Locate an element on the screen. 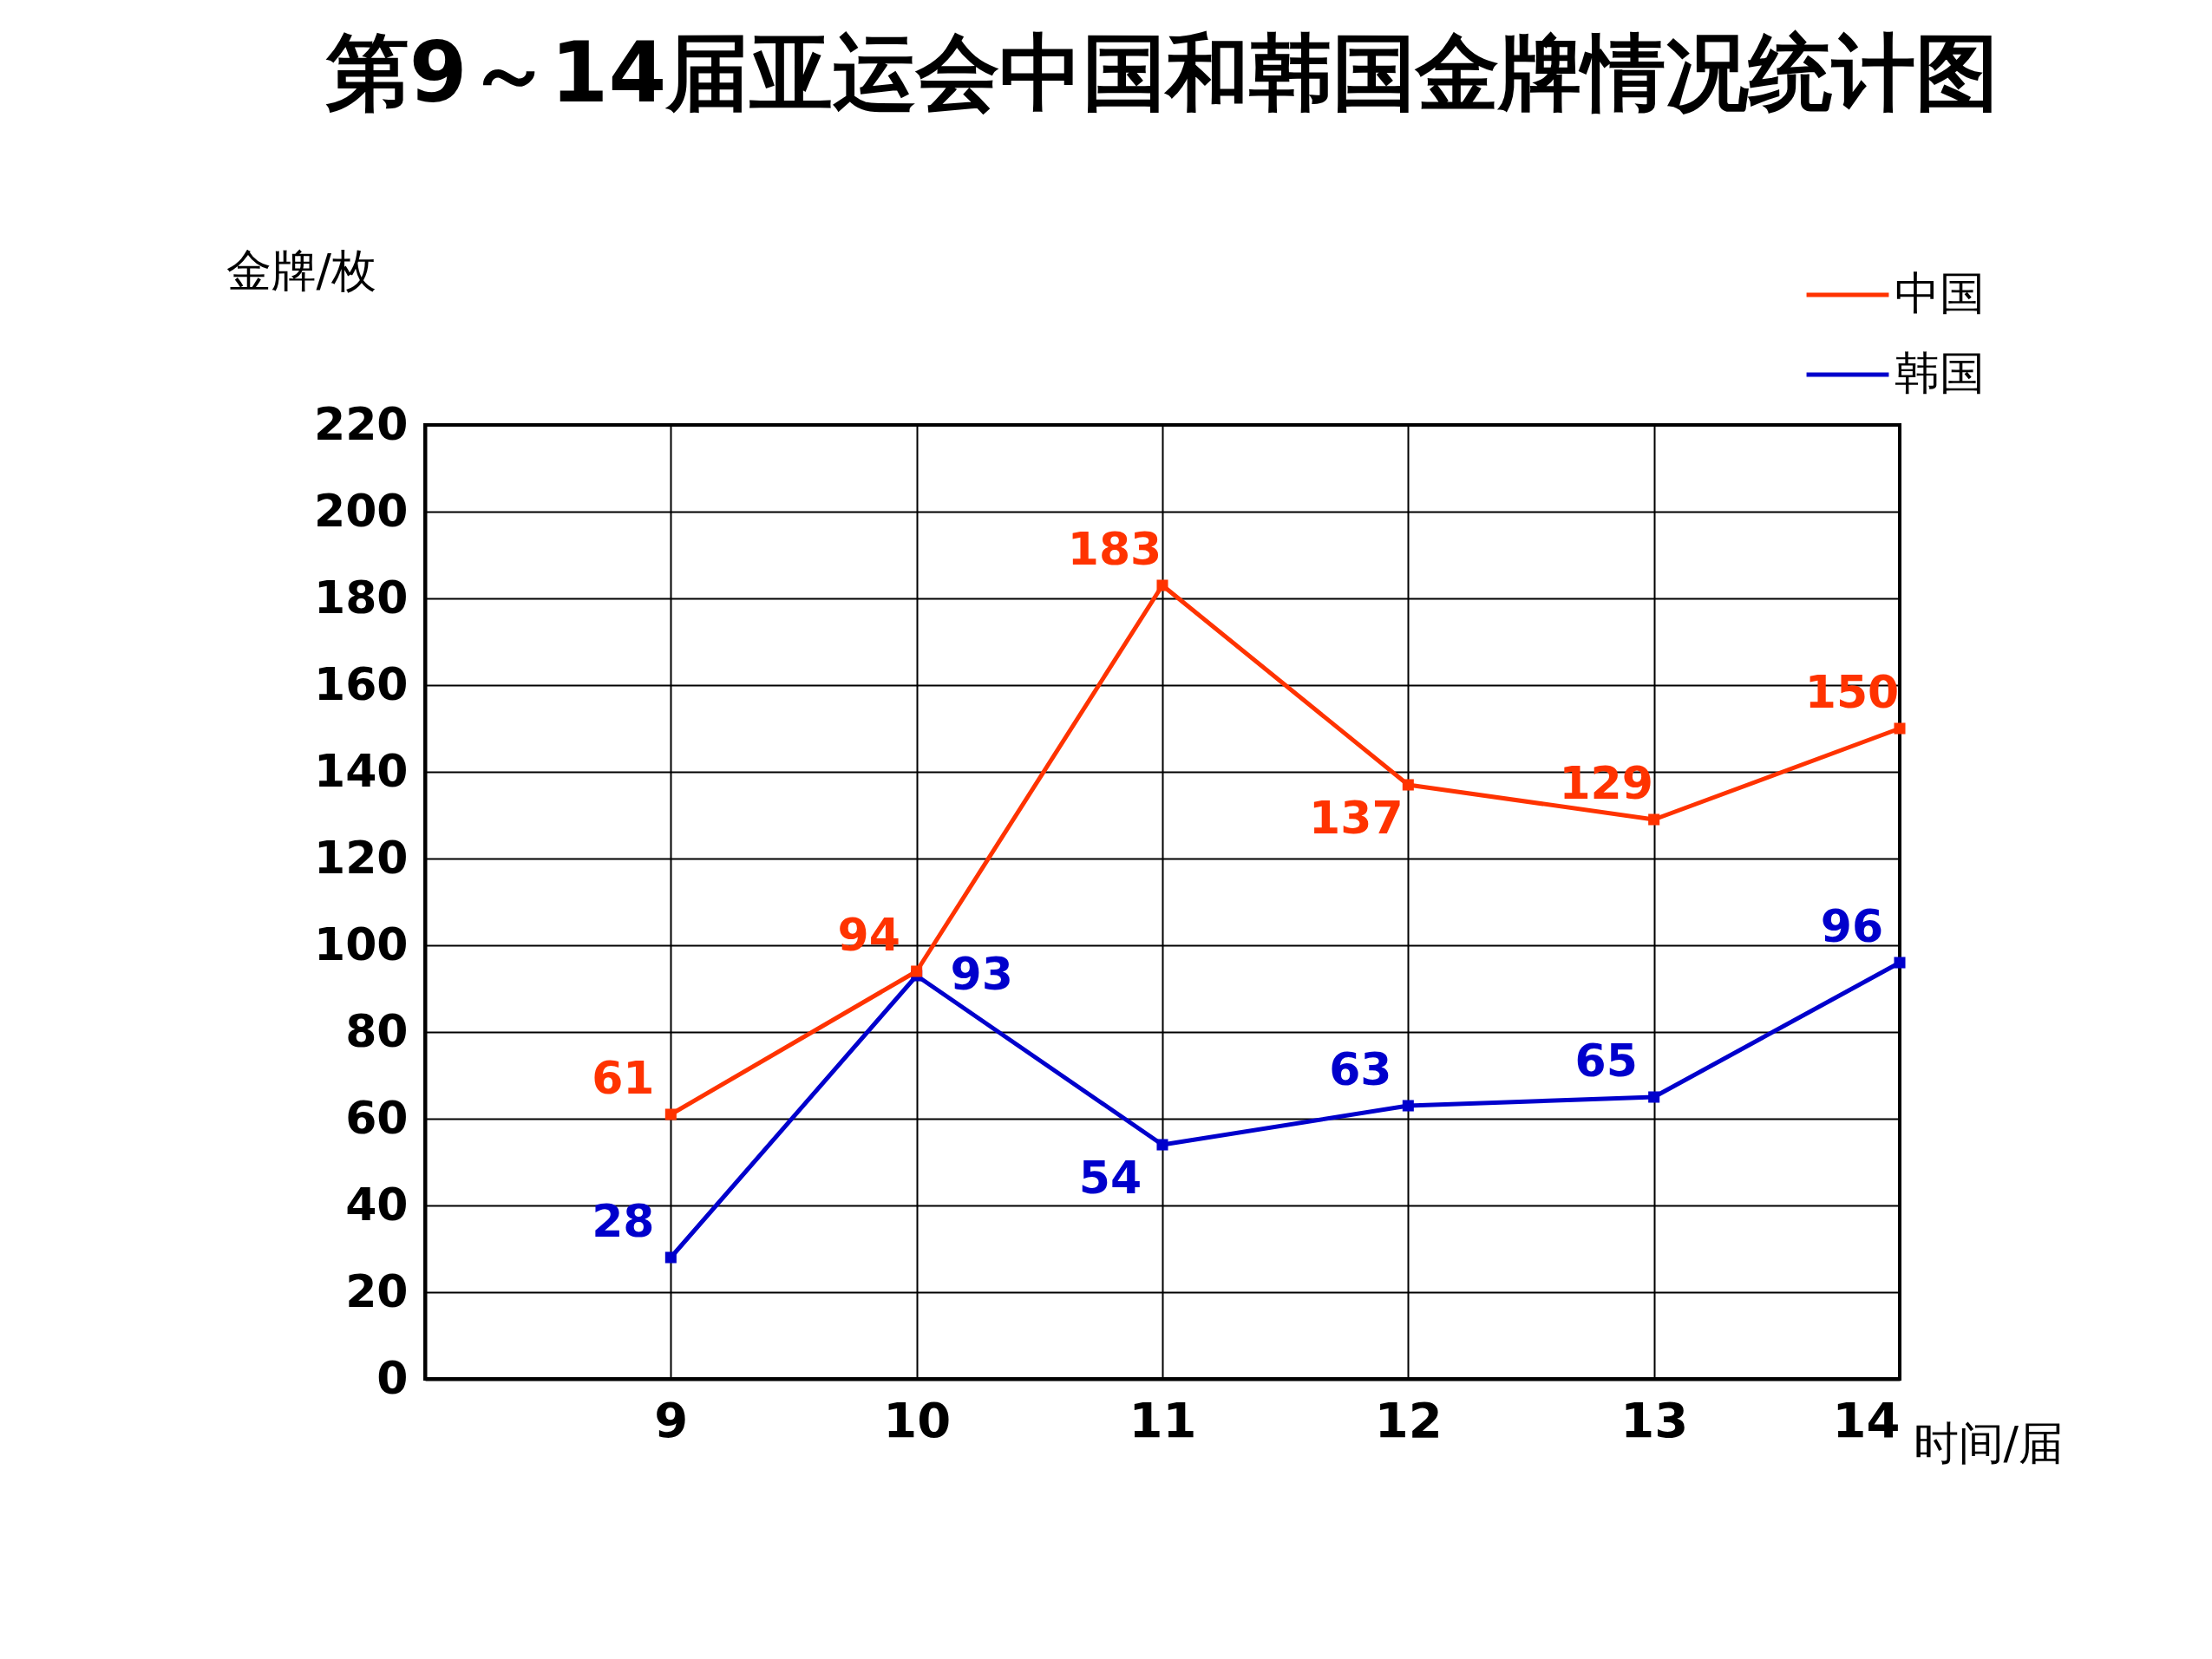  data-label: 54 is located at coordinates (1110, 1178).